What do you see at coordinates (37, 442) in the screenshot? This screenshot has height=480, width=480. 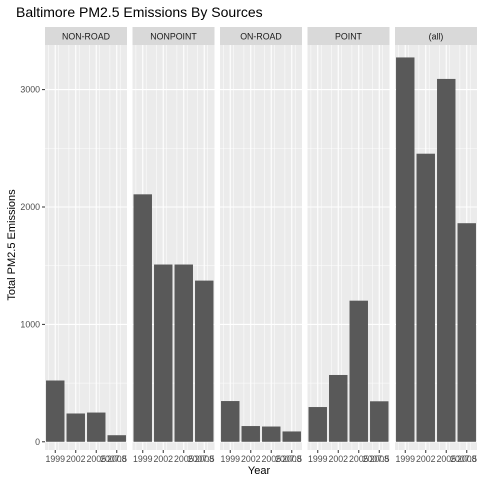 I see `y-tick-label: 0` at bounding box center [37, 442].